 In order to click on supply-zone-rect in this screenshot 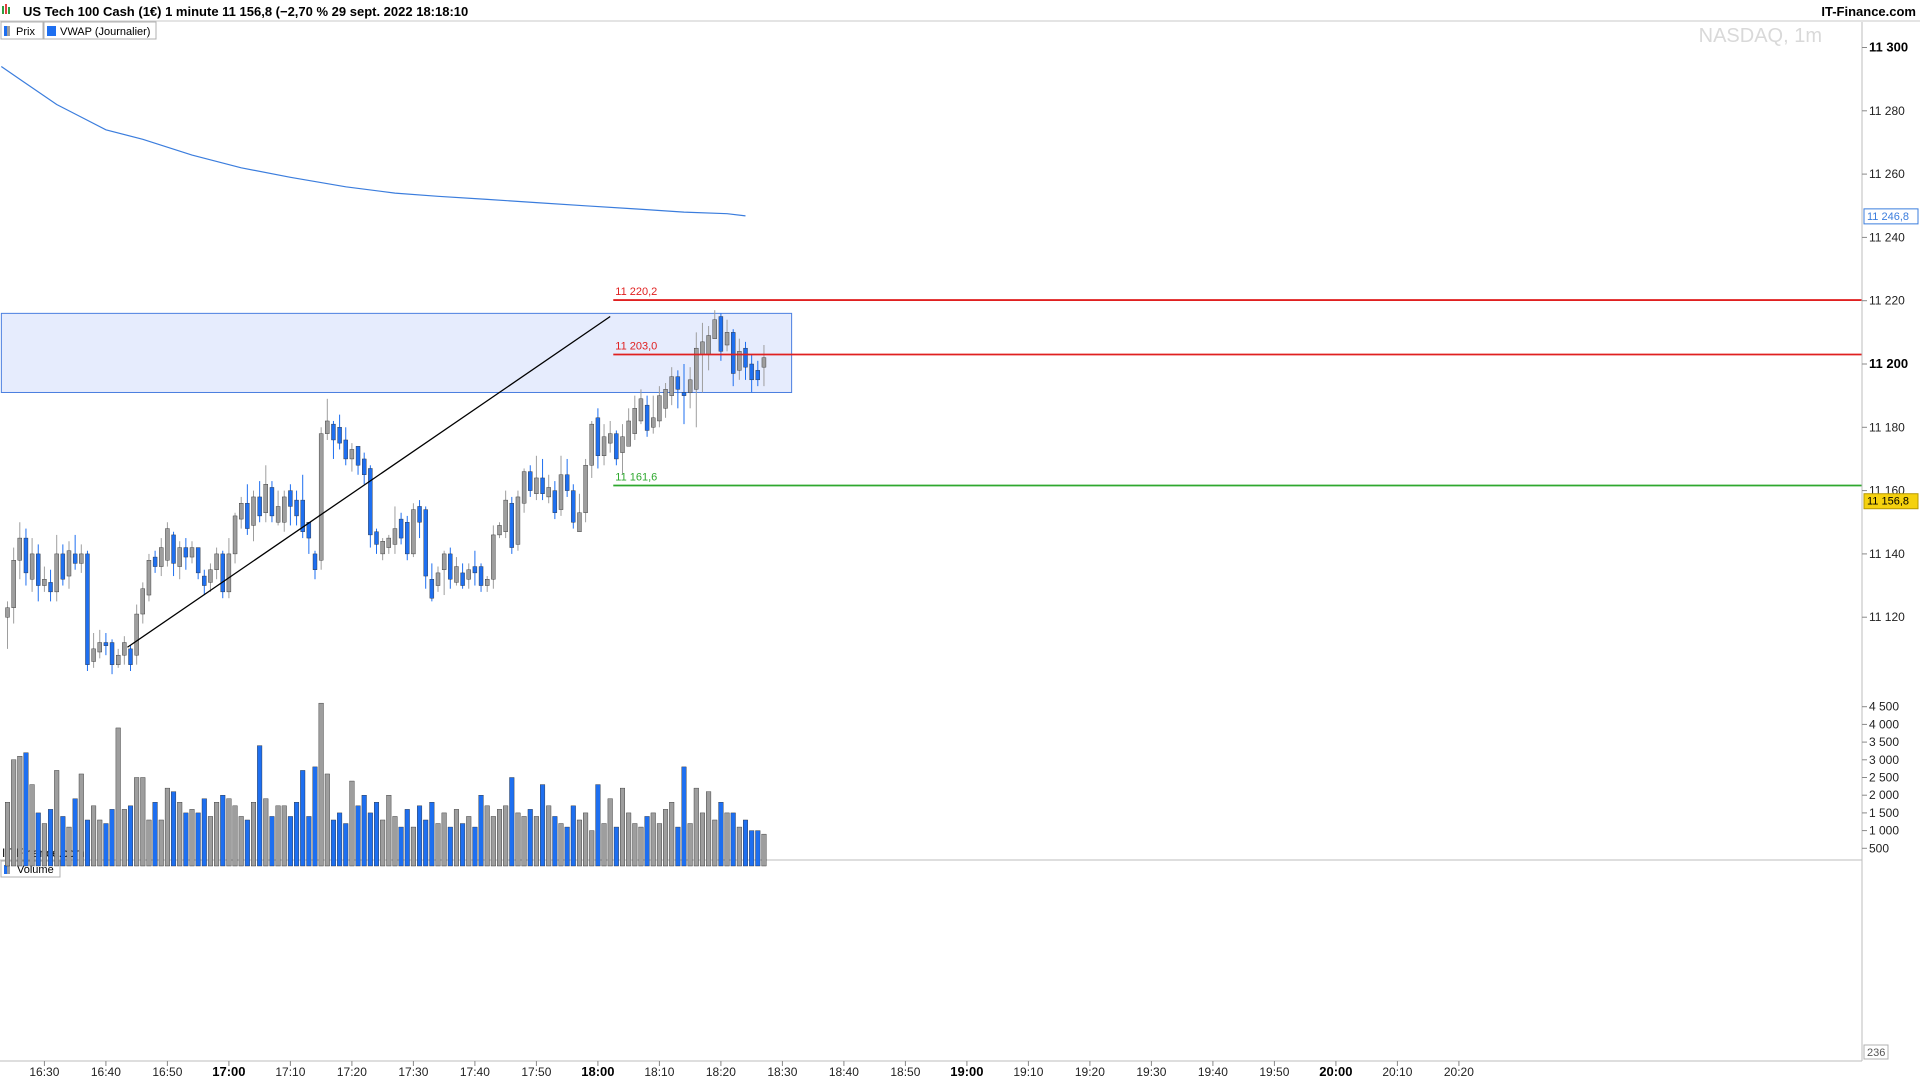, I will do `click(396, 352)`.